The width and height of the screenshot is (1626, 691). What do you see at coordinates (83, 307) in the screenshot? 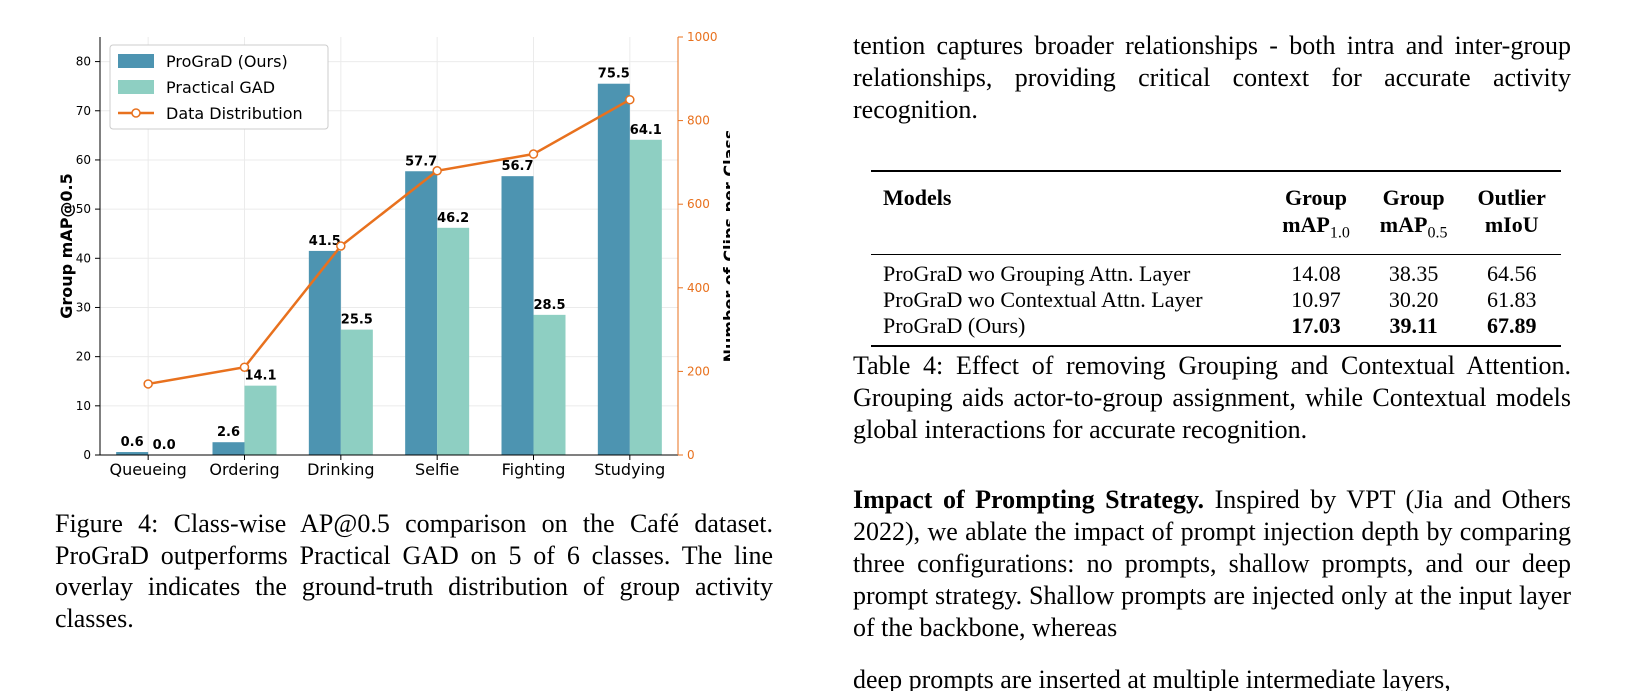
I see `y-tick-label: 30` at bounding box center [83, 307].